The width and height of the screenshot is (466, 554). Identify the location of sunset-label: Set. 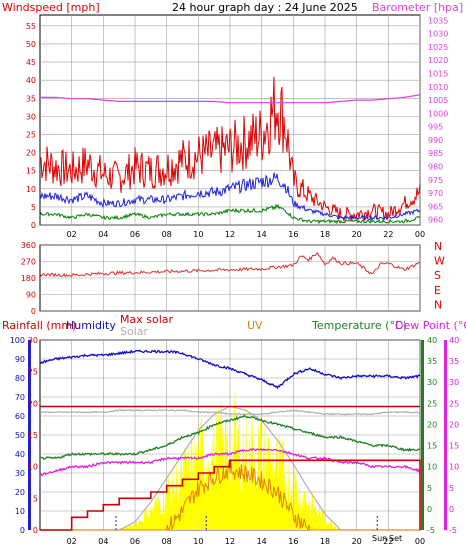
(395, 538).